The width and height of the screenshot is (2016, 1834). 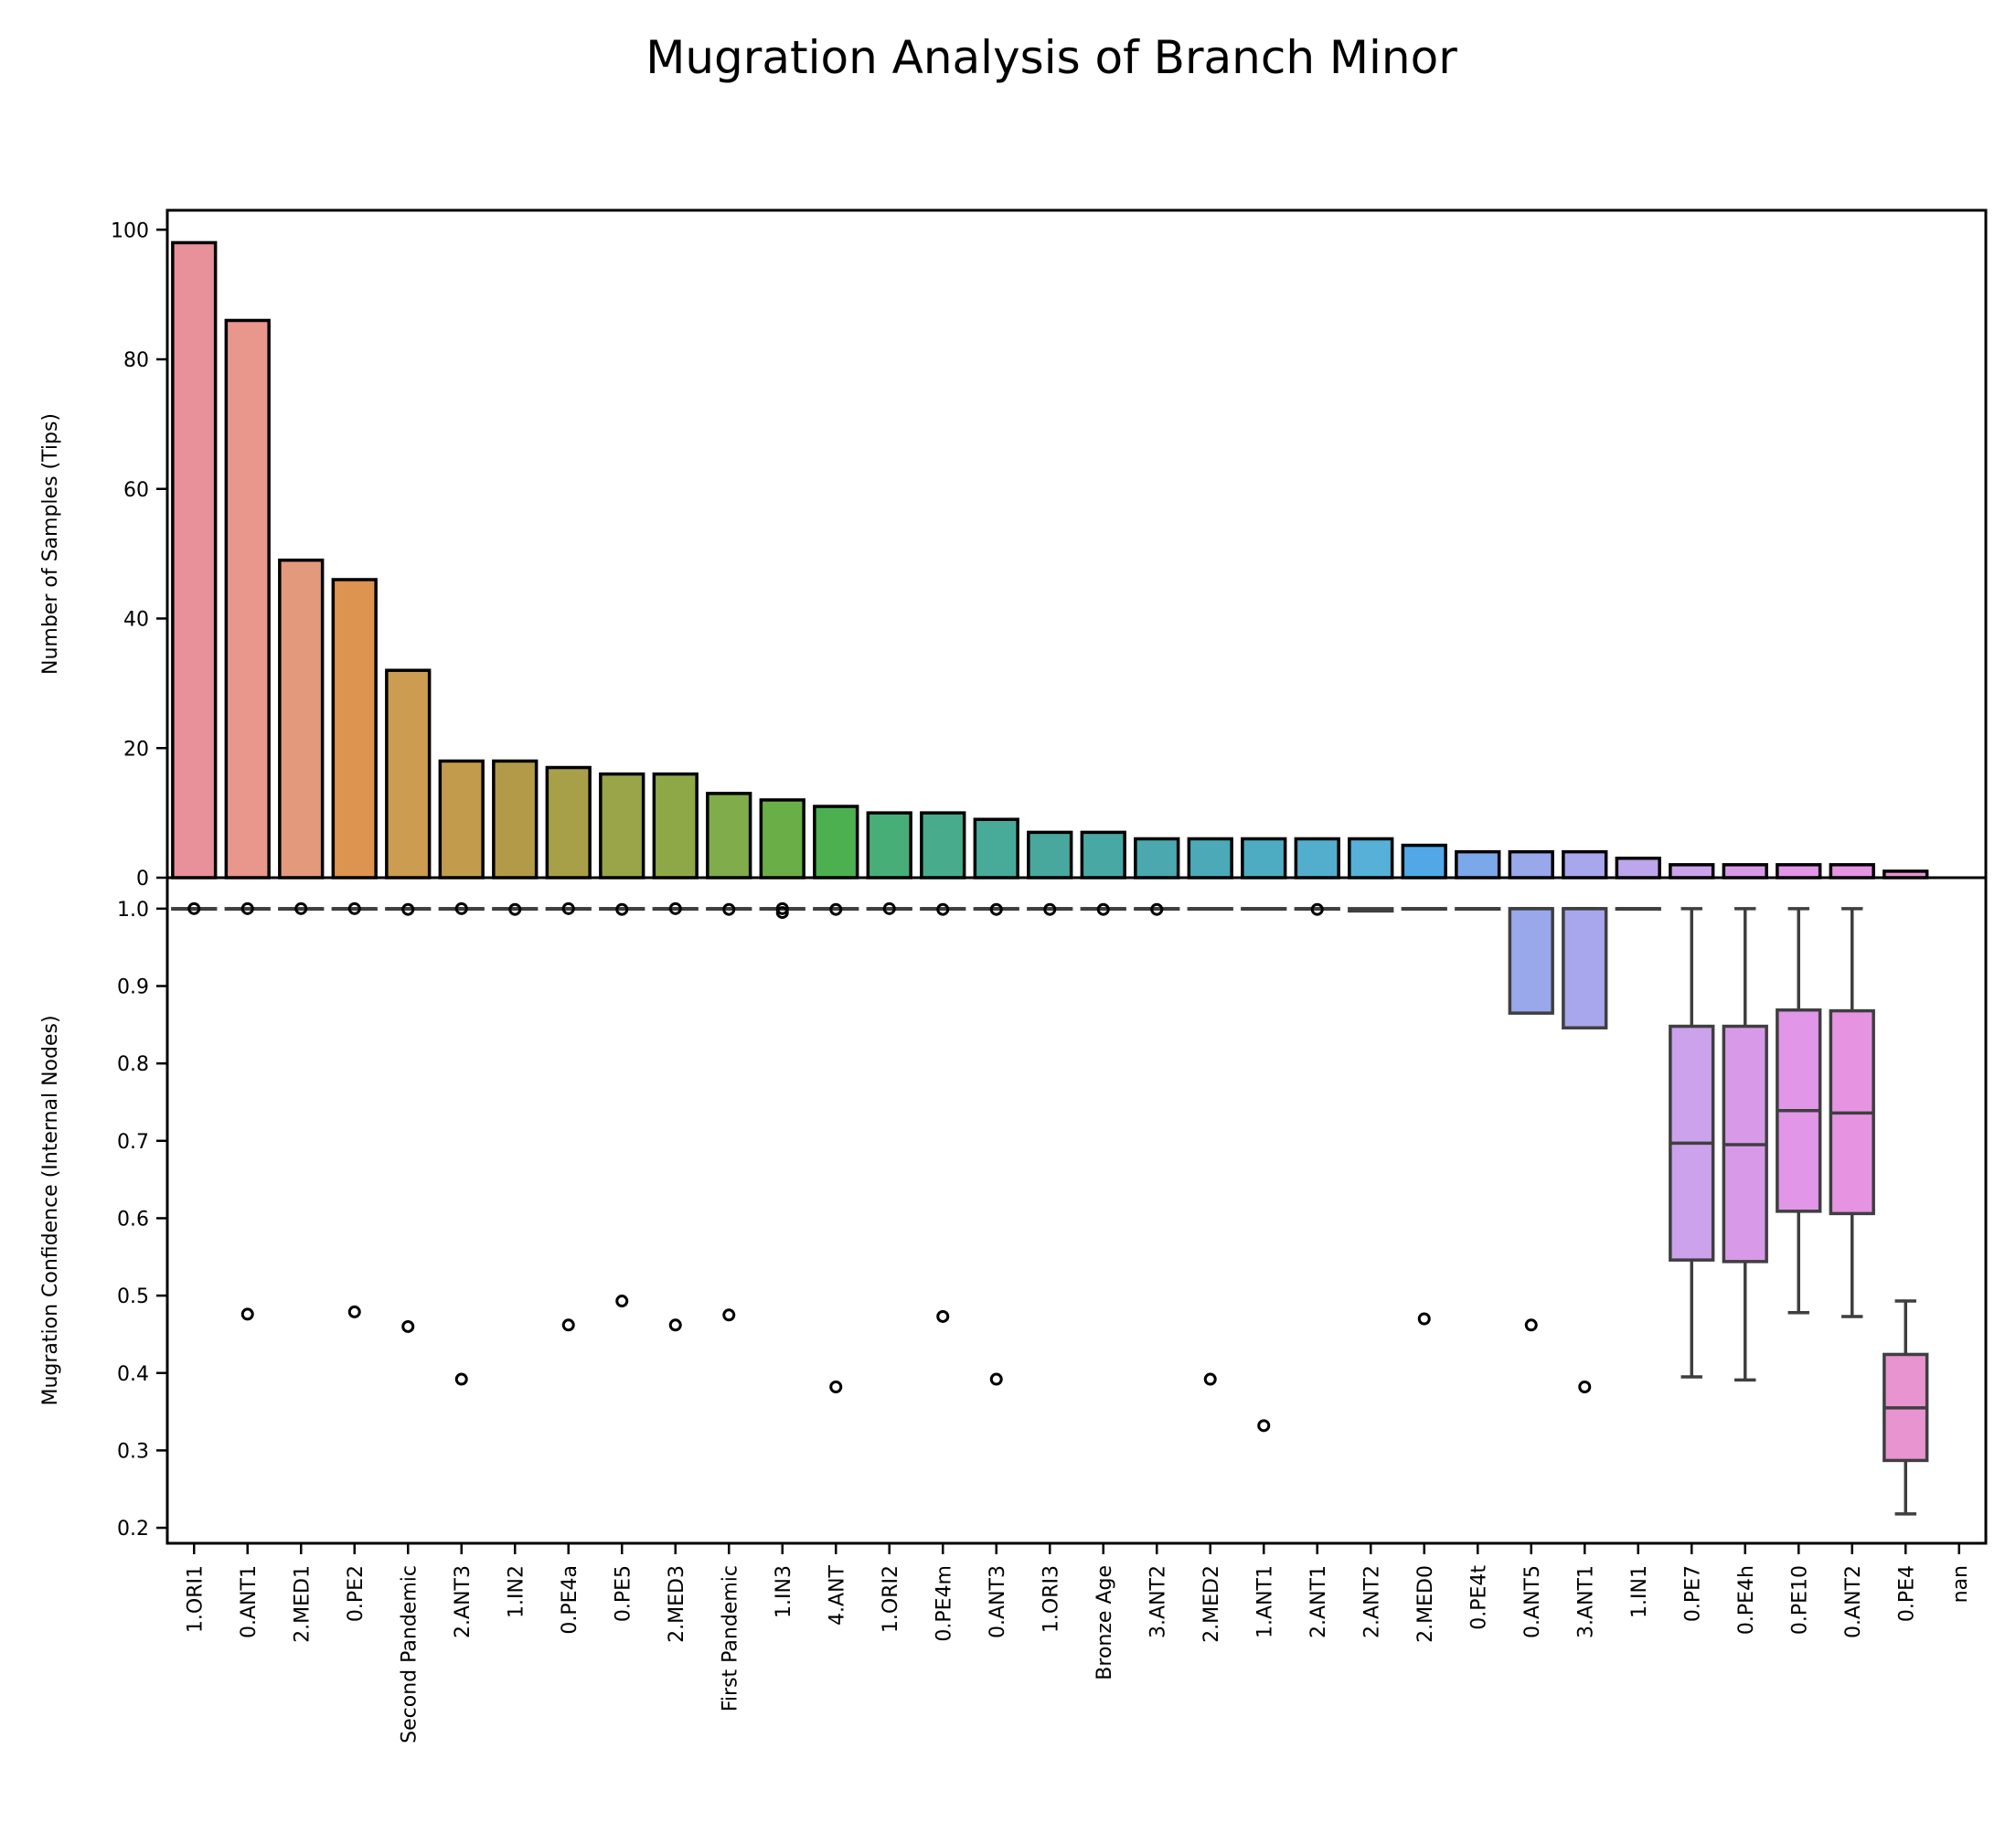 I want to click on box-2-med3, so click(x=675, y=1116).